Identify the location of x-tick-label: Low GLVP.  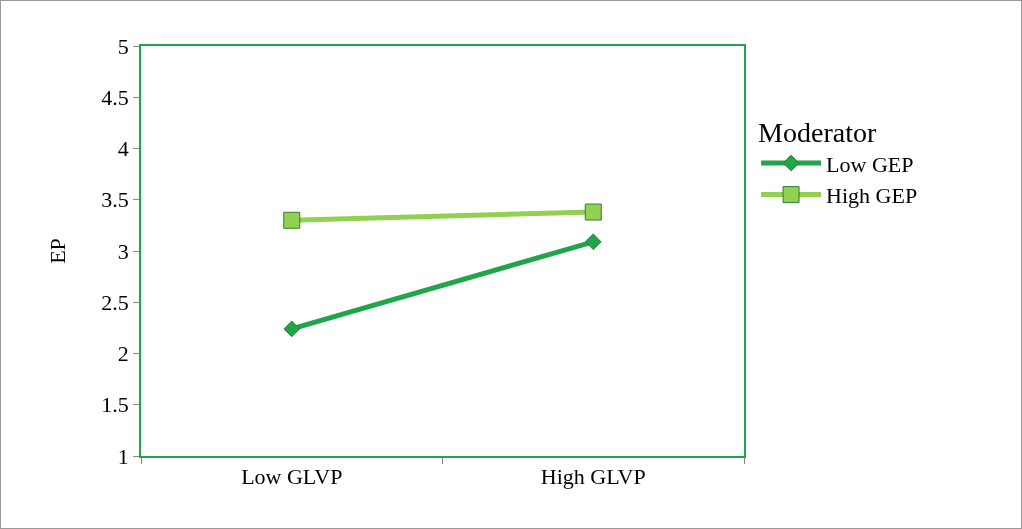
(292, 477).